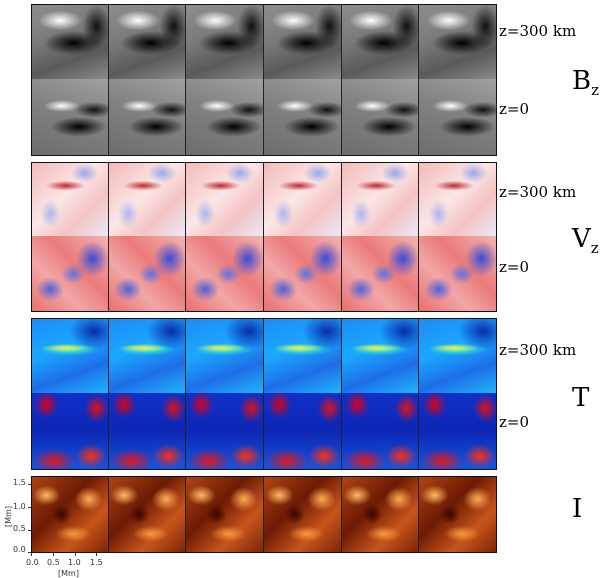 The width and height of the screenshot is (600, 578). I want to click on quantity-label-vz: Vz, so click(585, 241).